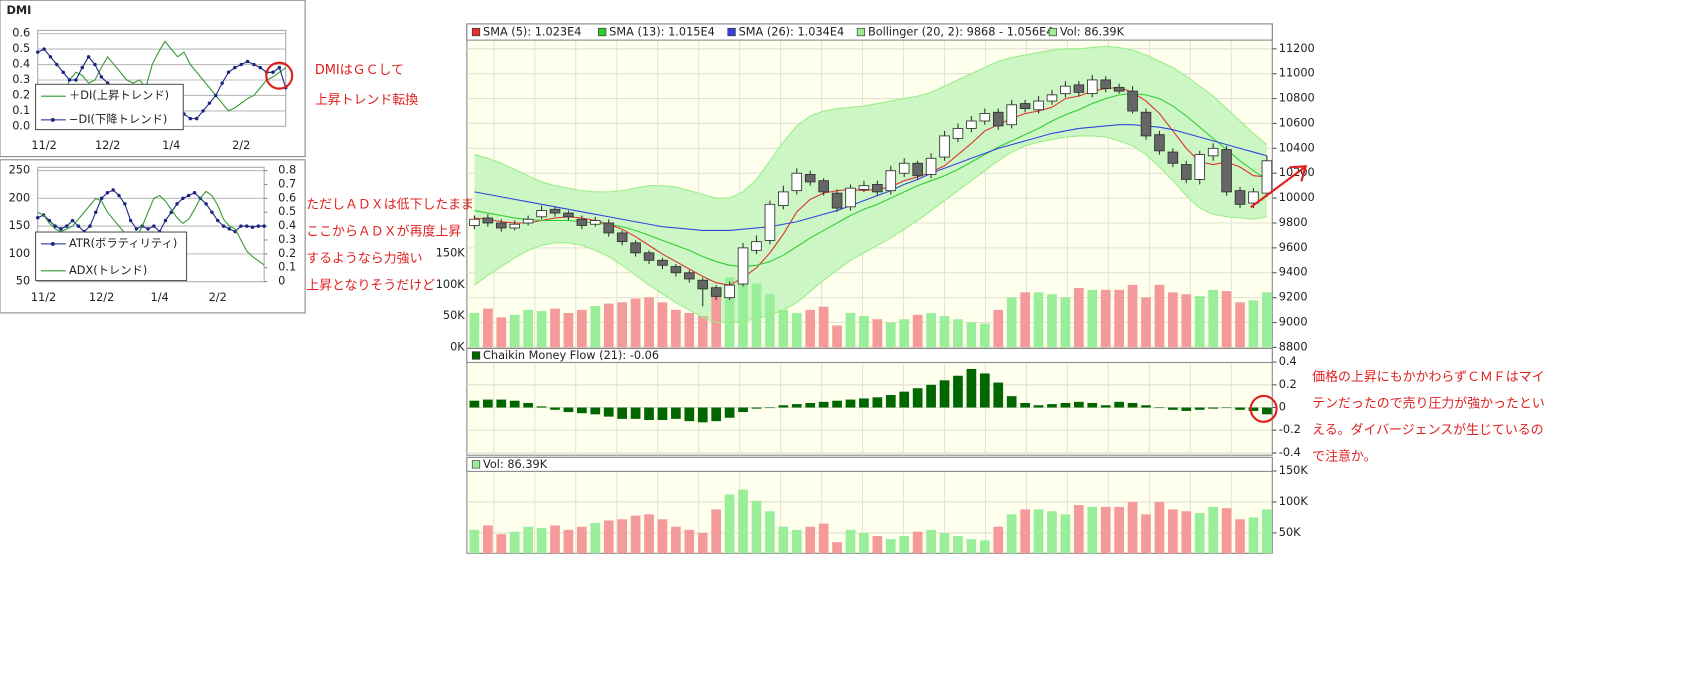 The image size is (1682, 674). Describe the element at coordinates (359, 70) in the screenshot. I see `annotation: DMIはＧＣして` at that location.